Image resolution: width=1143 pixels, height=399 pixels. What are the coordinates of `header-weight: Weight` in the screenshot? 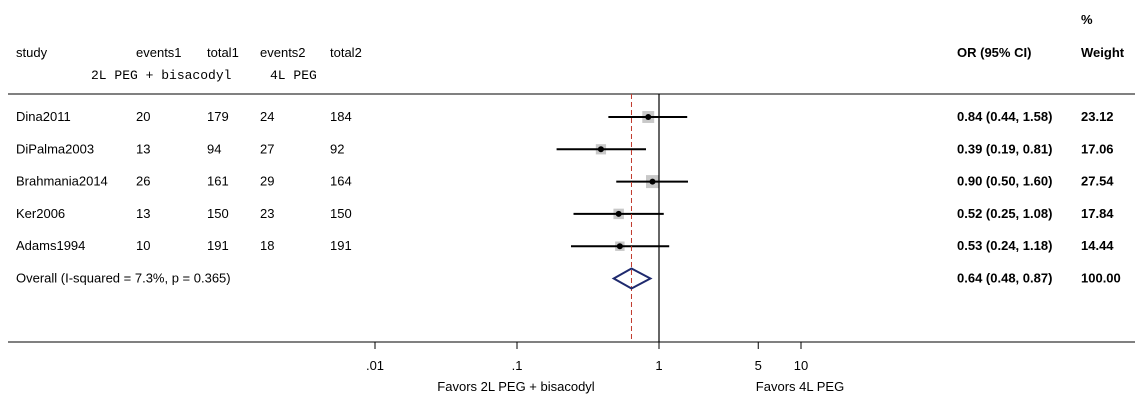 It's located at (1103, 52).